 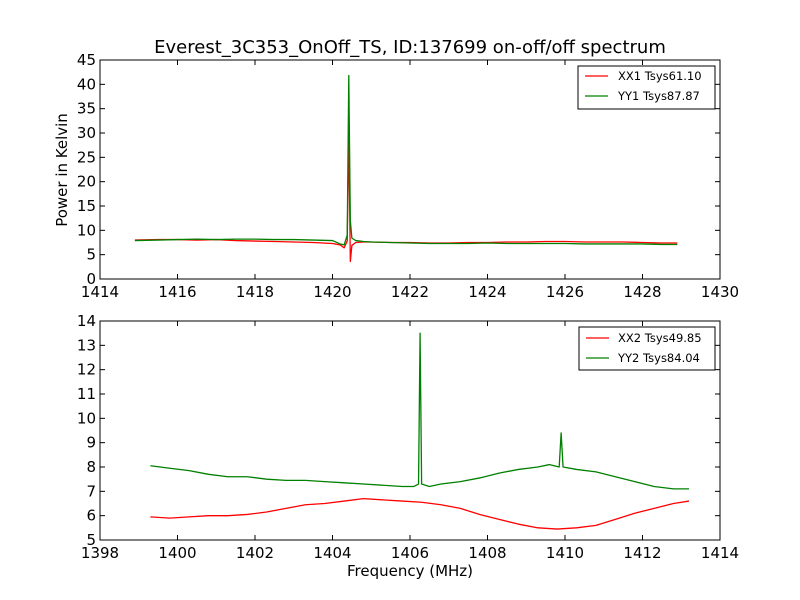 What do you see at coordinates (255, 553) in the screenshot?
I see `bottom-x-tick-label-2: 1402` at bounding box center [255, 553].